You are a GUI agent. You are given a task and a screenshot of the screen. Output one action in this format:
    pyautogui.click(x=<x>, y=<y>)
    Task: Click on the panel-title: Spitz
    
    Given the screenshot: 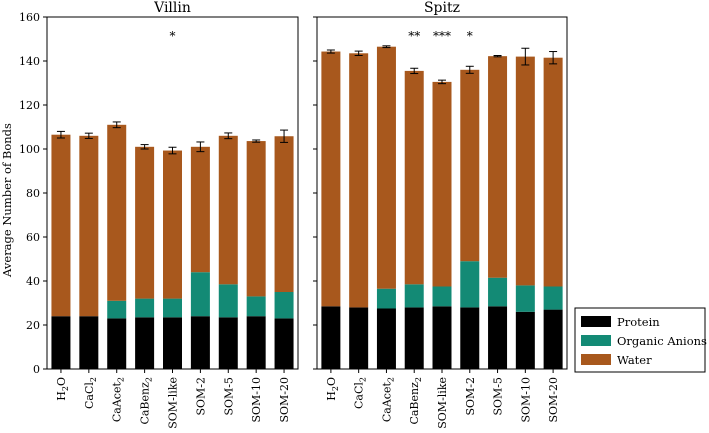 What is the action you would take?
    pyautogui.click(x=442, y=8)
    